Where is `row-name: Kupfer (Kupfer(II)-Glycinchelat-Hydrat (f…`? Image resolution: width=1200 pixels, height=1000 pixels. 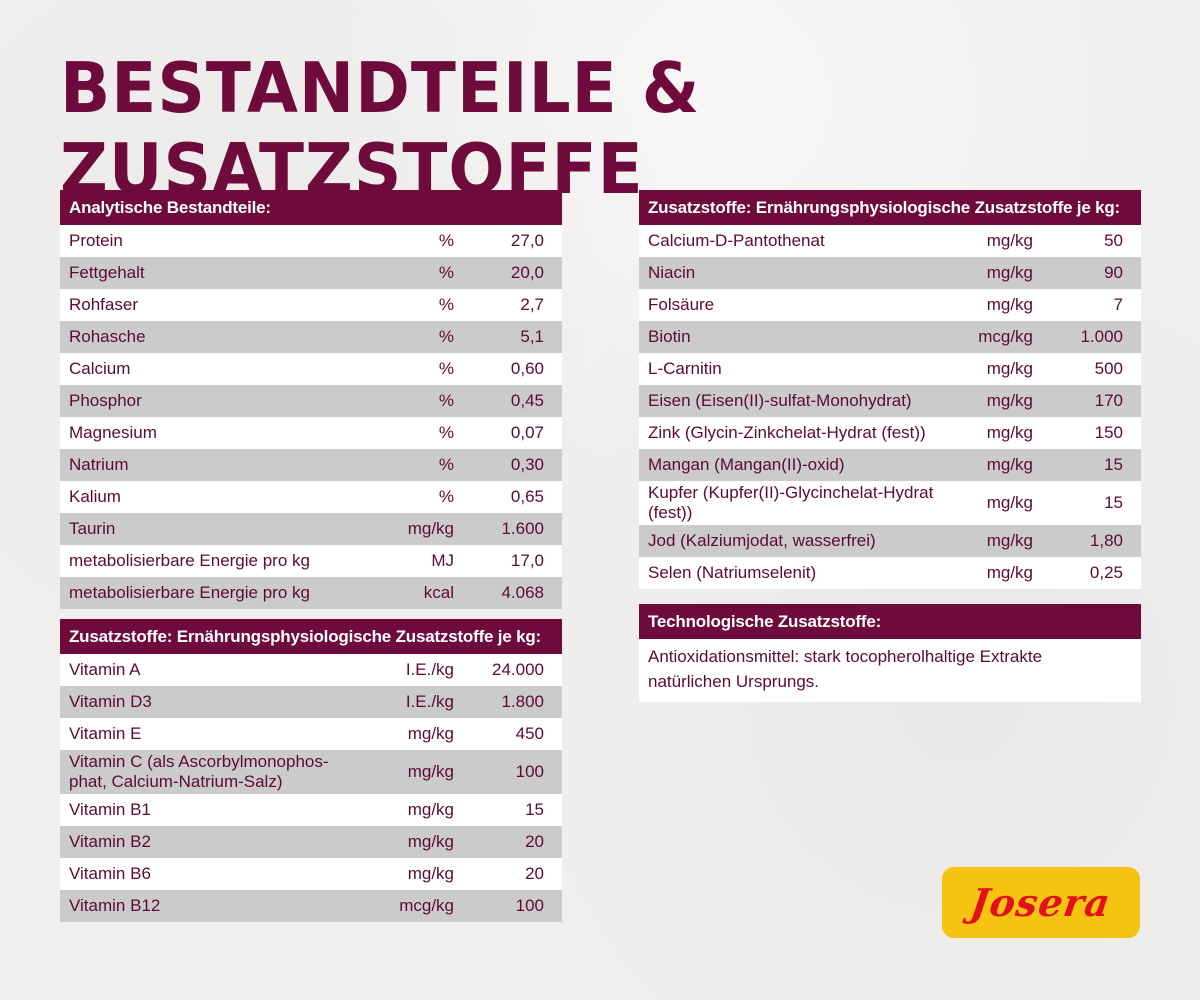
row-name: Kupfer (Kupfer(II)-Glycinchelat-Hydrat (f… is located at coordinates (795, 503).